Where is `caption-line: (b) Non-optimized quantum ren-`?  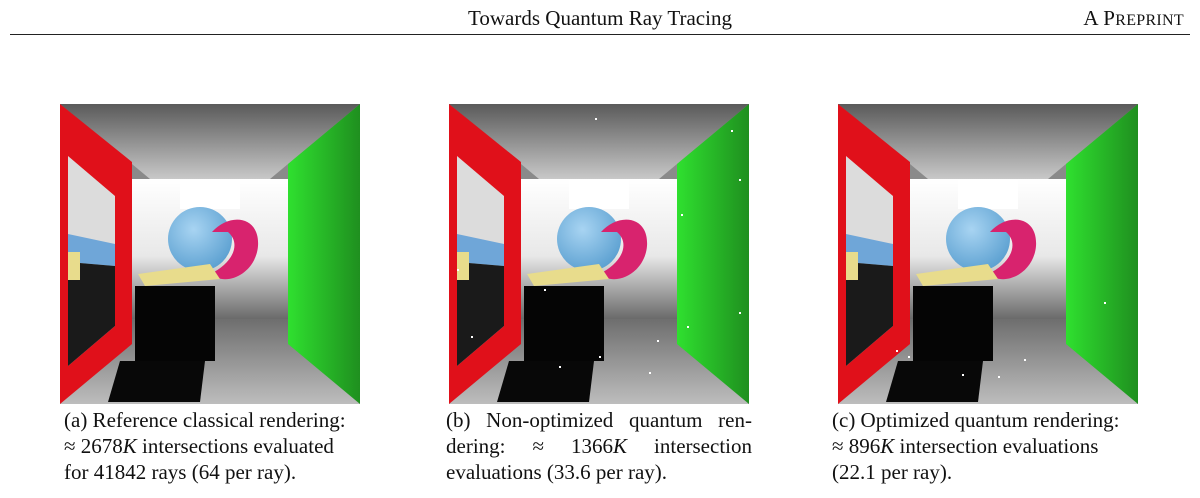
caption-line: (b) Non-optimized quantum ren- is located at coordinates (599, 420).